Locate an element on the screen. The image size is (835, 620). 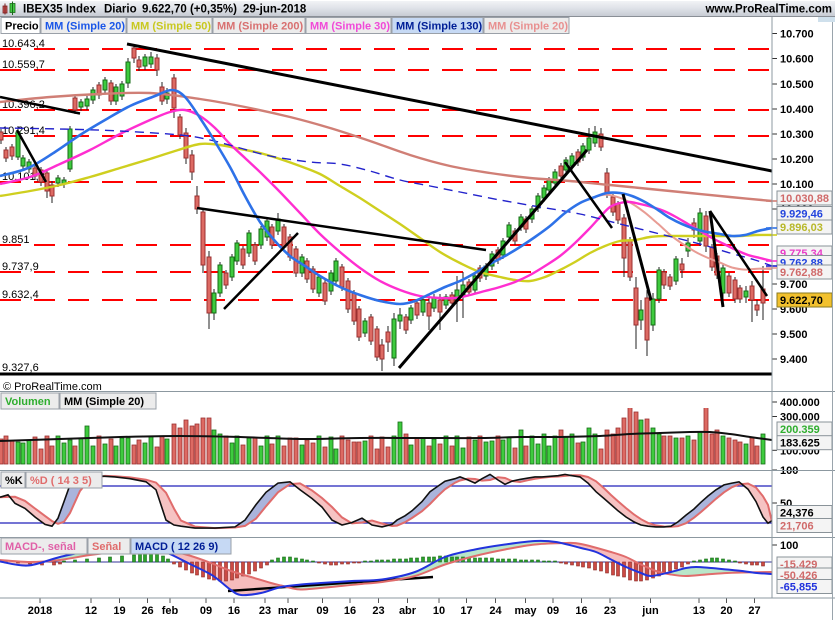
svg-text: 19 is located at coordinates (119, 611).